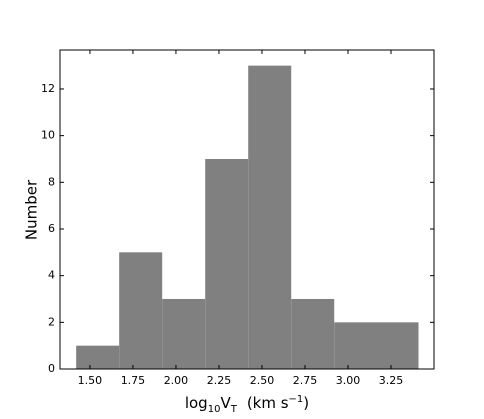 The width and height of the screenshot is (484, 419). What do you see at coordinates (51, 228) in the screenshot?
I see `y-tick-label: 6` at bounding box center [51, 228].